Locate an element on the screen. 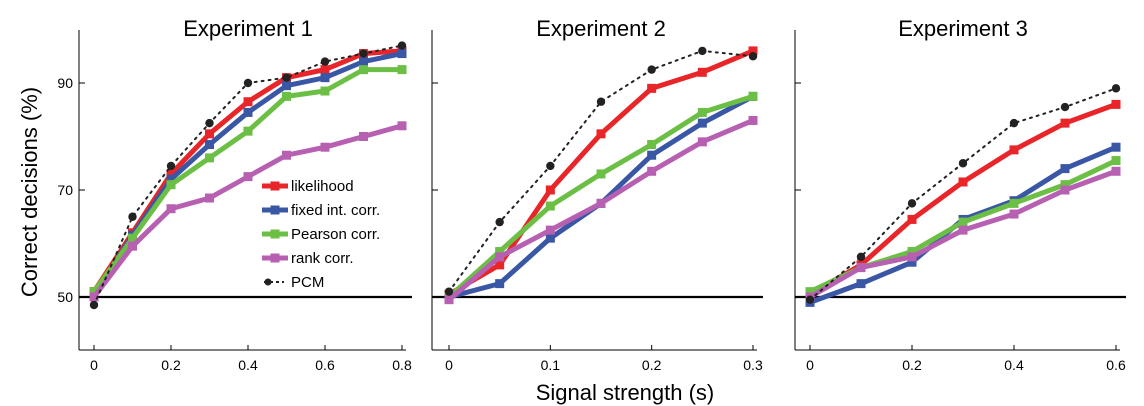  legend-label-pcm: PCM is located at coordinates (307, 282).